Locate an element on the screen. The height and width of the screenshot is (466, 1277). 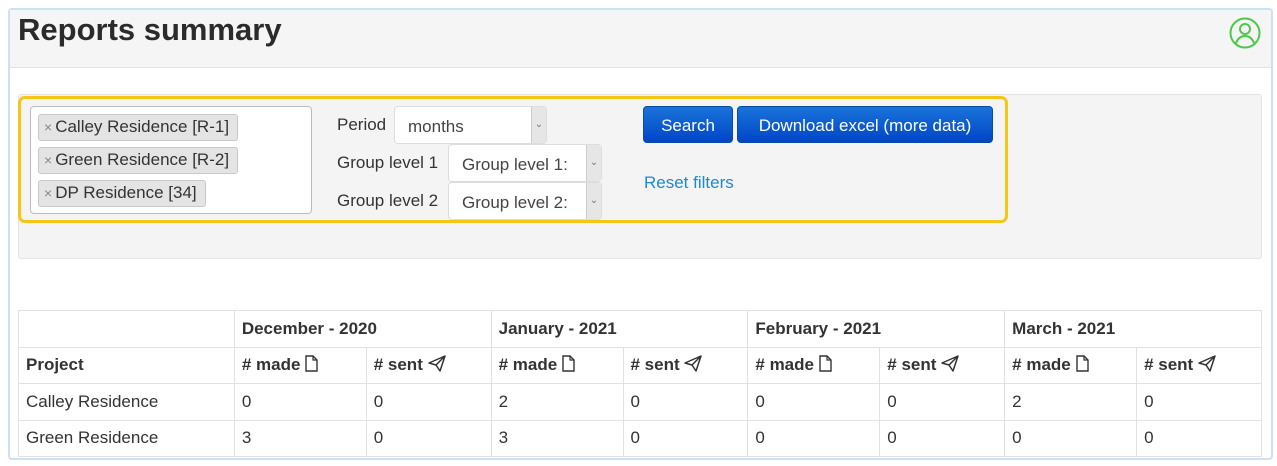
group1-label: Group level 1 is located at coordinates (388, 162).